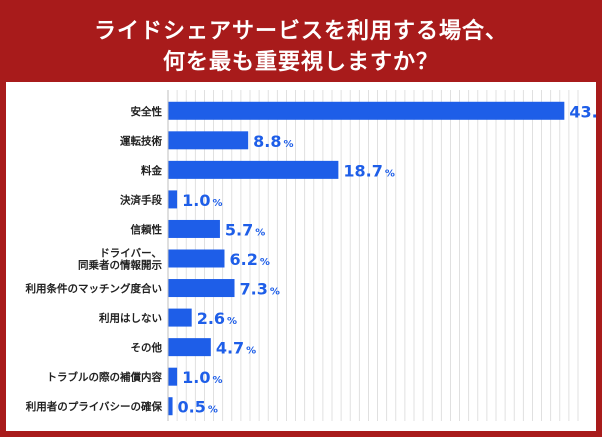 This screenshot has width=602, height=437. I want to click on value-label: 43.5%, so click(582, 111).